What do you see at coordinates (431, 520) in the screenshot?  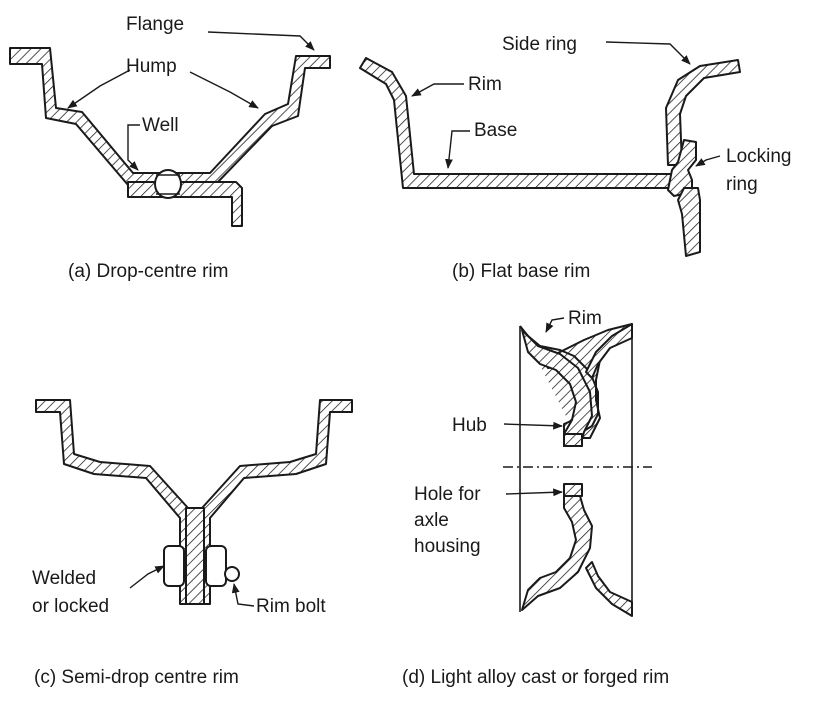 I see `label-axle: axle` at bounding box center [431, 520].